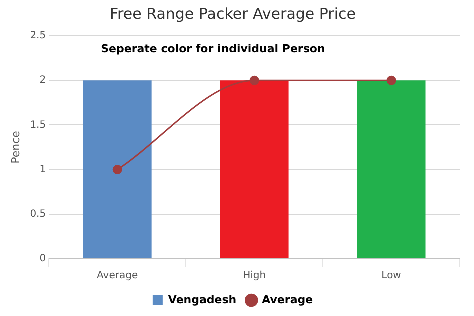  What do you see at coordinates (43, 80) in the screenshot?
I see `y-tick-label: 2` at bounding box center [43, 80].